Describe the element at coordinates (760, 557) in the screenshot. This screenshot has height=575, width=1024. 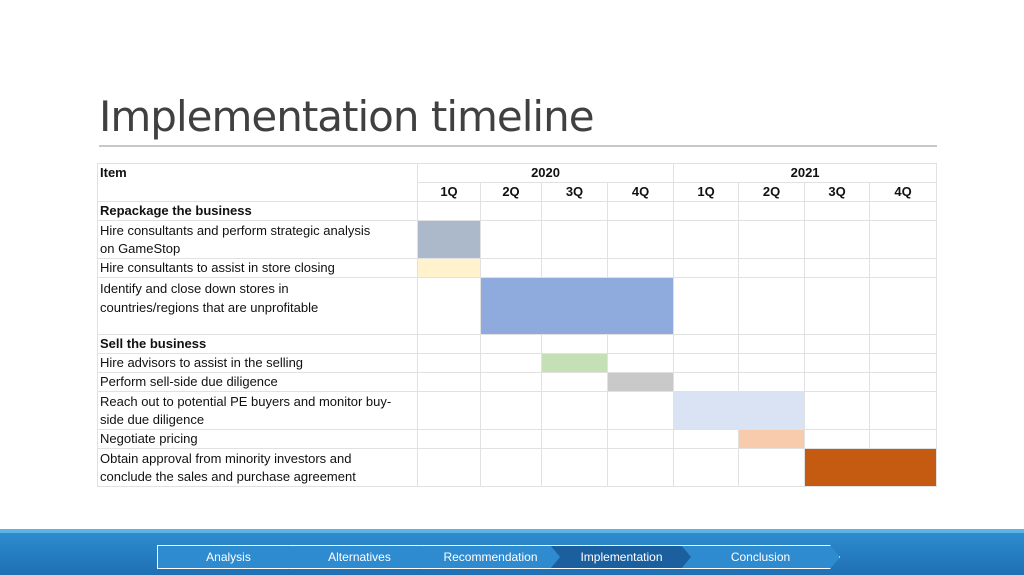
I see `nav-step-conclusion: Conclusion` at that location.